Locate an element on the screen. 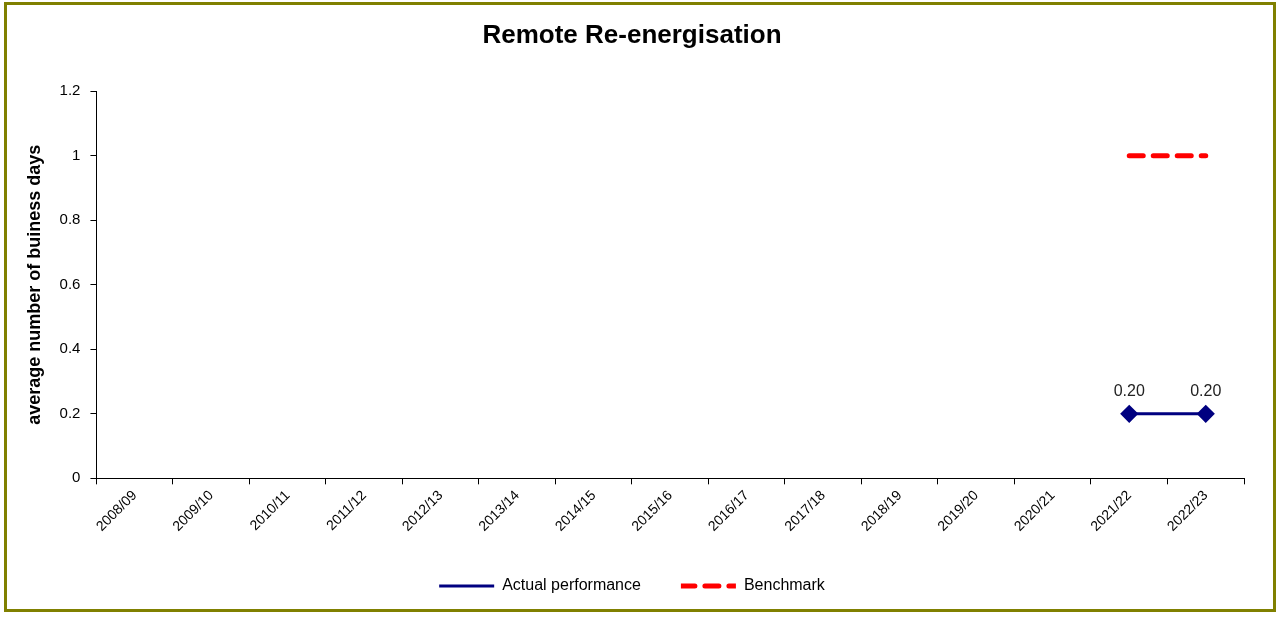  y-tick-label: 0 is located at coordinates (76, 477).